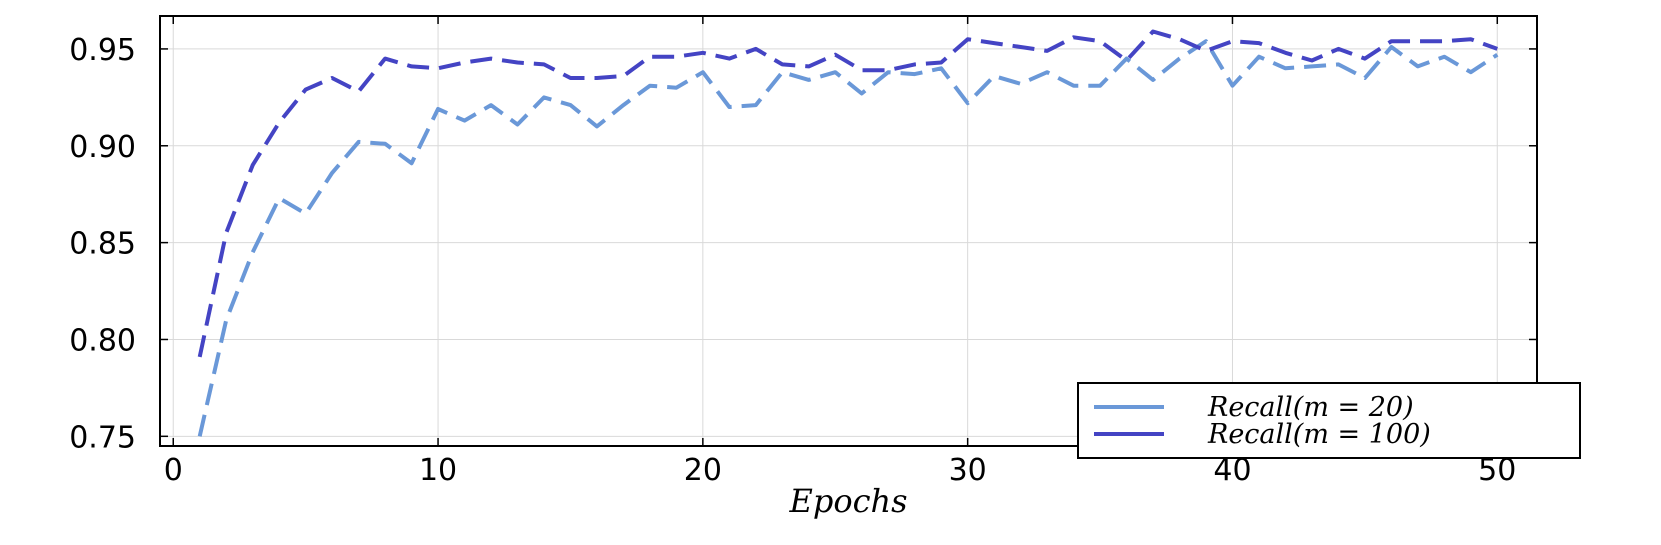  Describe the element at coordinates (703, 470) in the screenshot. I see `x-tick-label: 20` at that location.